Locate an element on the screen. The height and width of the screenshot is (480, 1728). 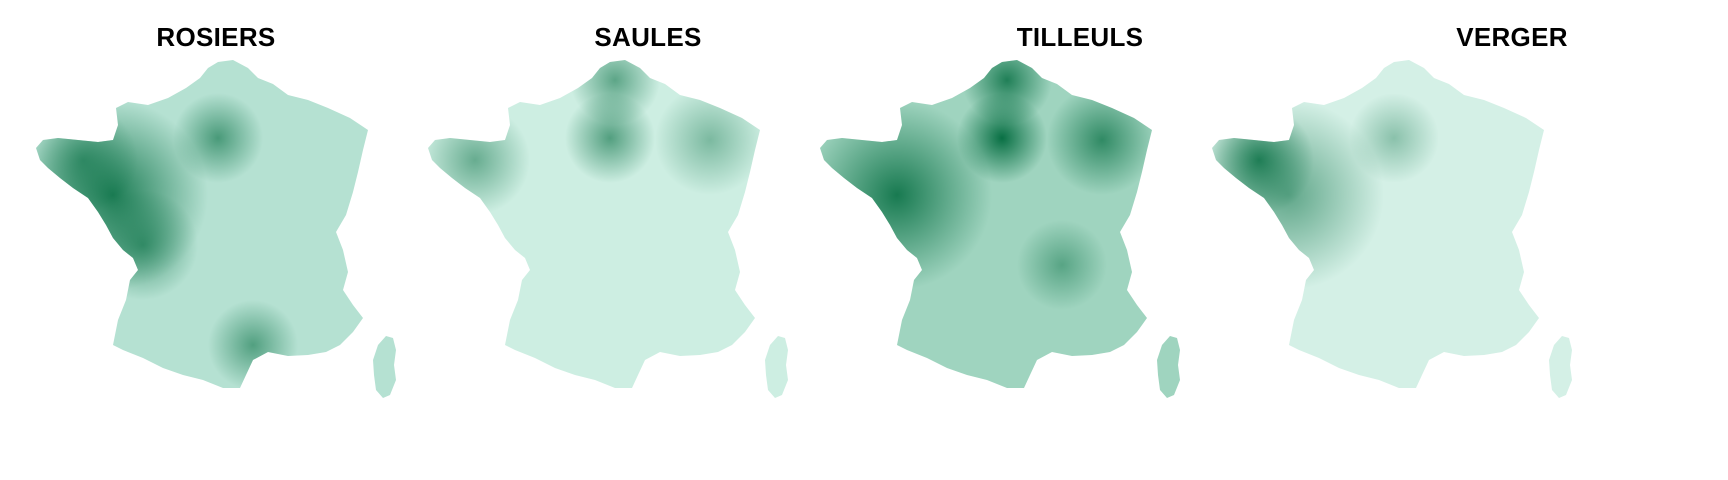
map-title: VERGER is located at coordinates (1512, 37).